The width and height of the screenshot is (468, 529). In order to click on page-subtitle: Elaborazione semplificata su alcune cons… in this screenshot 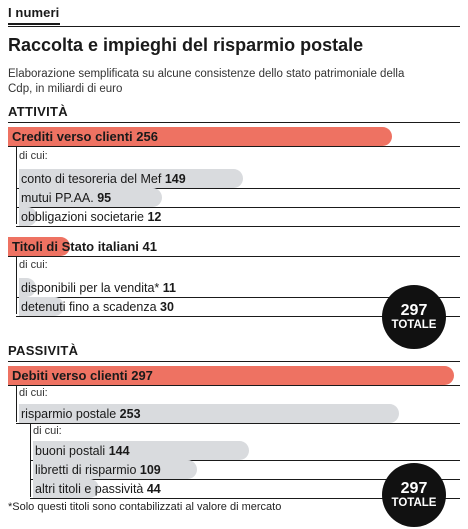, I will do `click(206, 81)`.